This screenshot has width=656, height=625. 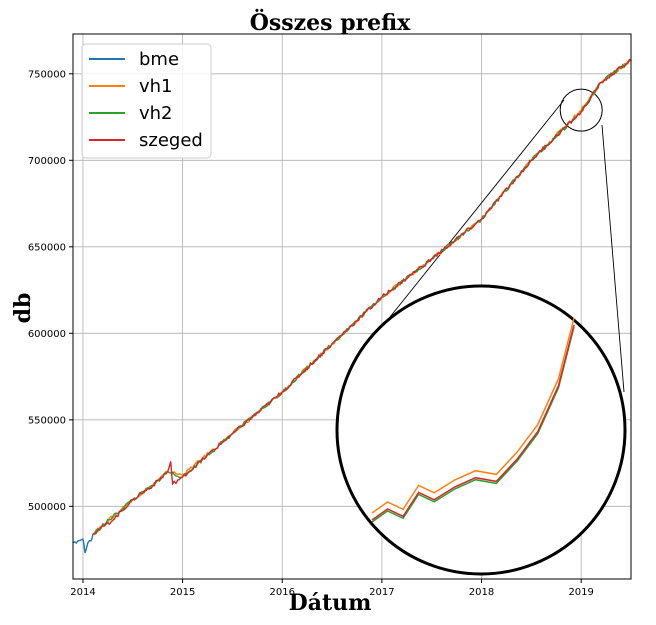 What do you see at coordinates (581, 110) in the screenshot?
I see `zoom-source-circle` at bounding box center [581, 110].